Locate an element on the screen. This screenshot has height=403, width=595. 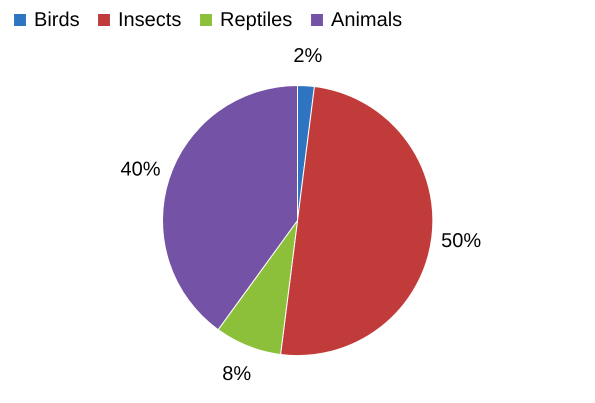
legend-label: Animals is located at coordinates (366, 20).